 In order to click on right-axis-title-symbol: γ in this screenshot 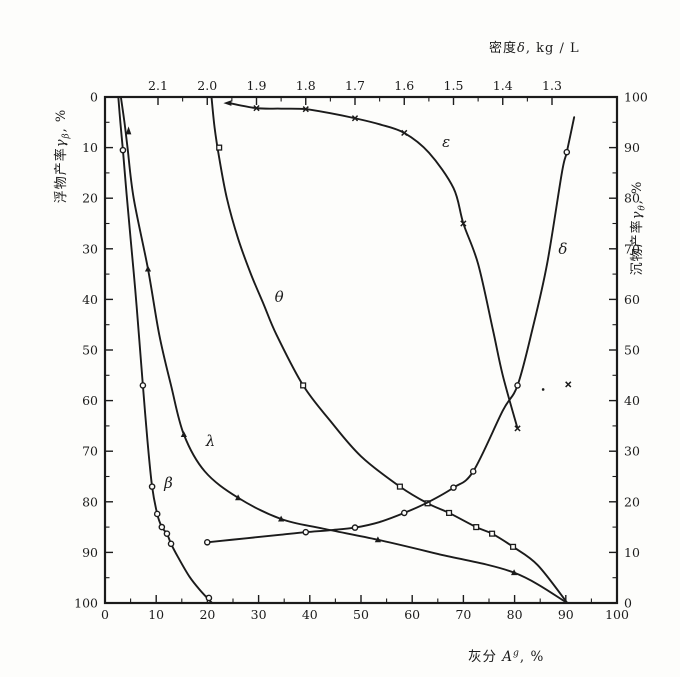, I will do `click(637, 215)`.